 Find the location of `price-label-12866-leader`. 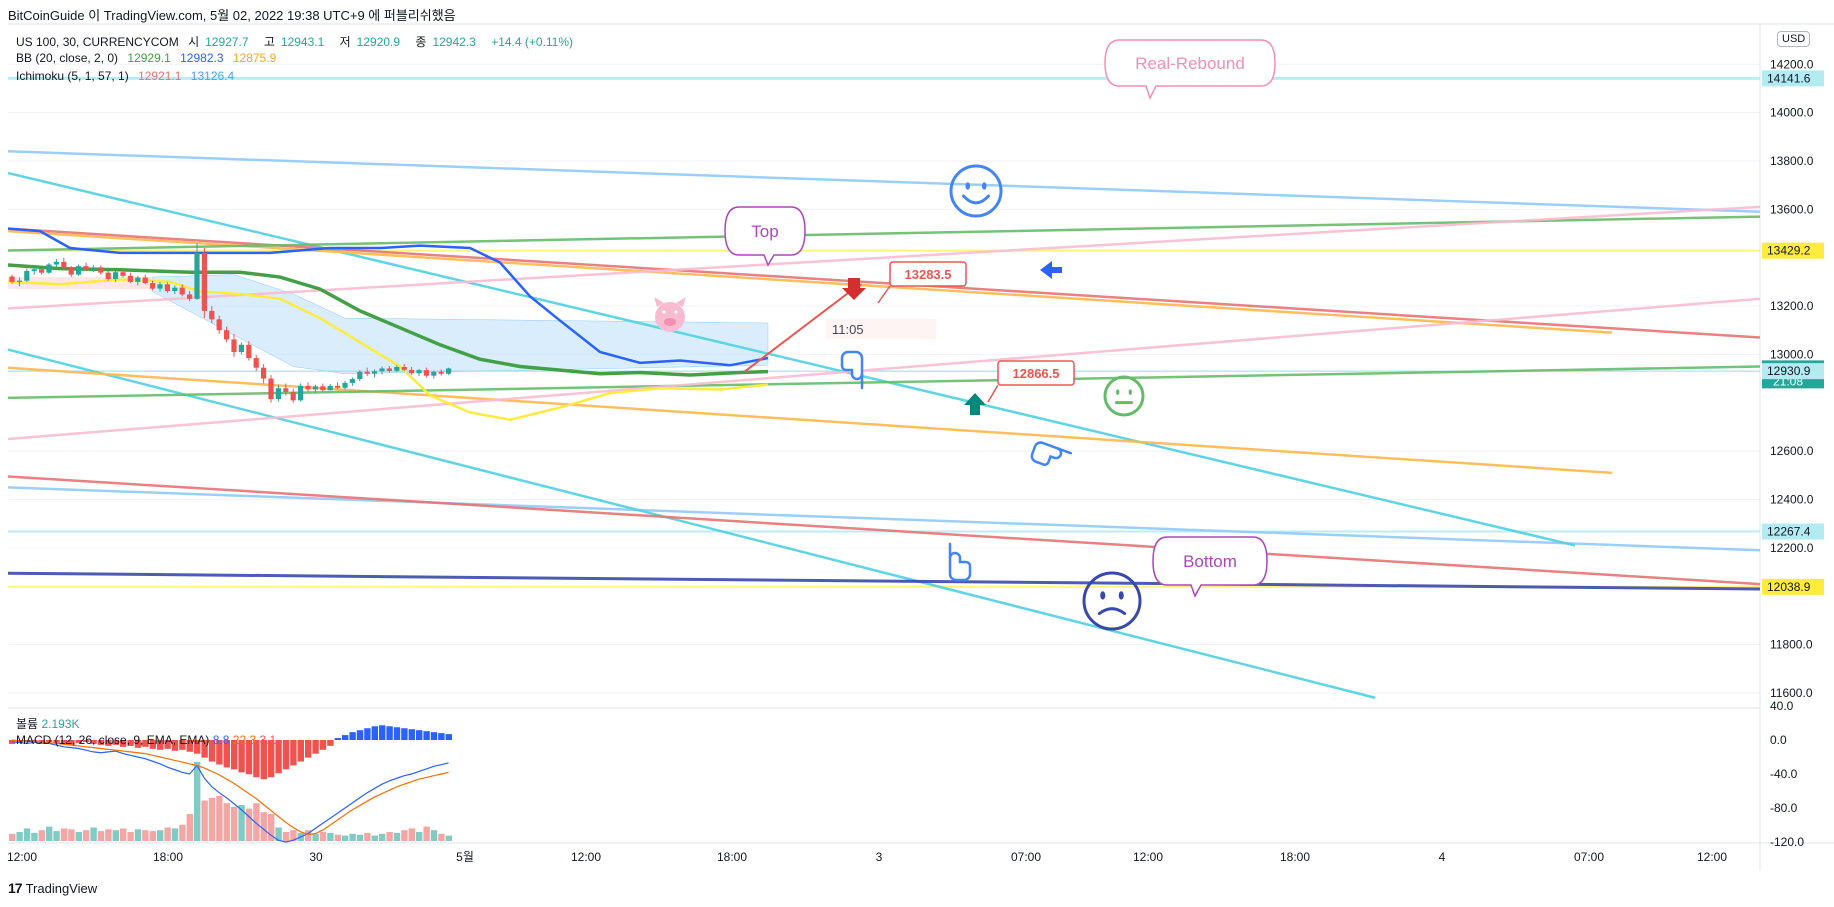

price-label-12866-leader is located at coordinates (993, 393).